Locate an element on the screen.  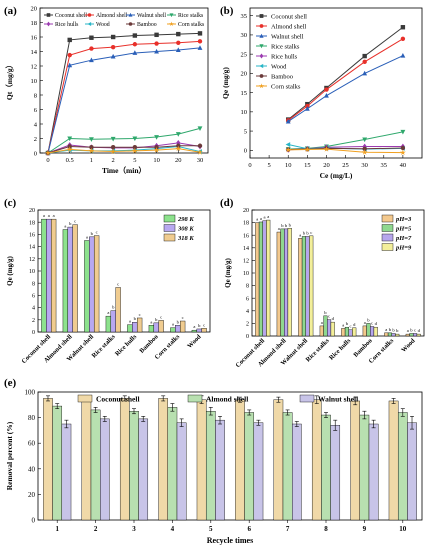
panel-d-ytick-label: 10 is located at coordinates (246, 274).